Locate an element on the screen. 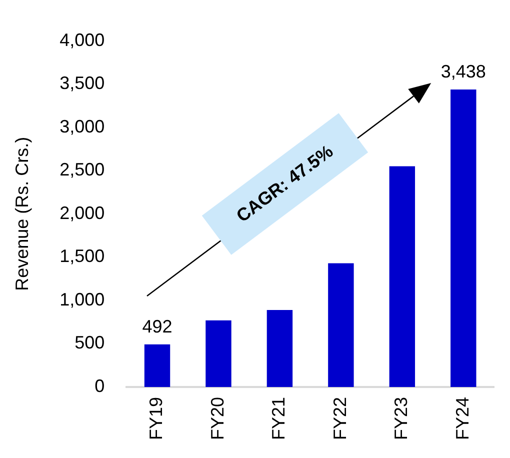 This screenshot has width=510, height=458. y-tick-label: 3,000 is located at coordinates (82, 126).